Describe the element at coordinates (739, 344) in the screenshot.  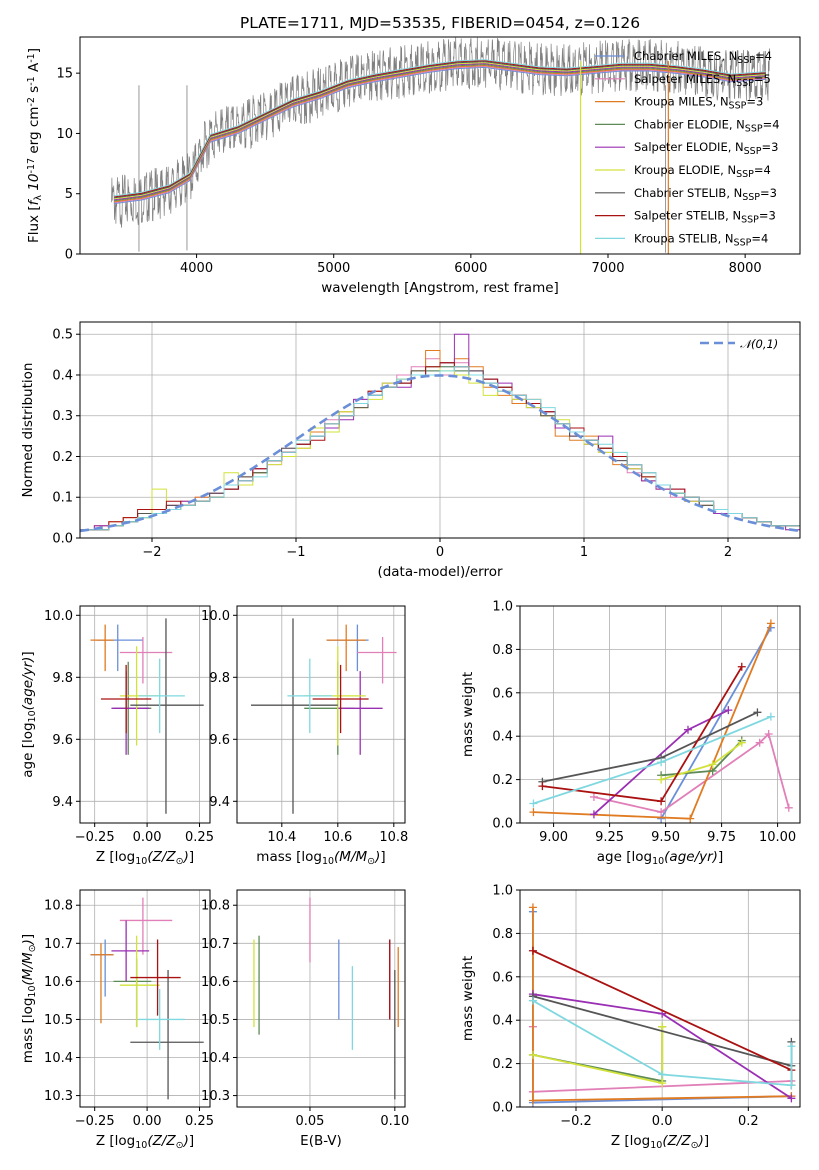
I see `residuals-legend: 𝒩(0,1)` at that location.